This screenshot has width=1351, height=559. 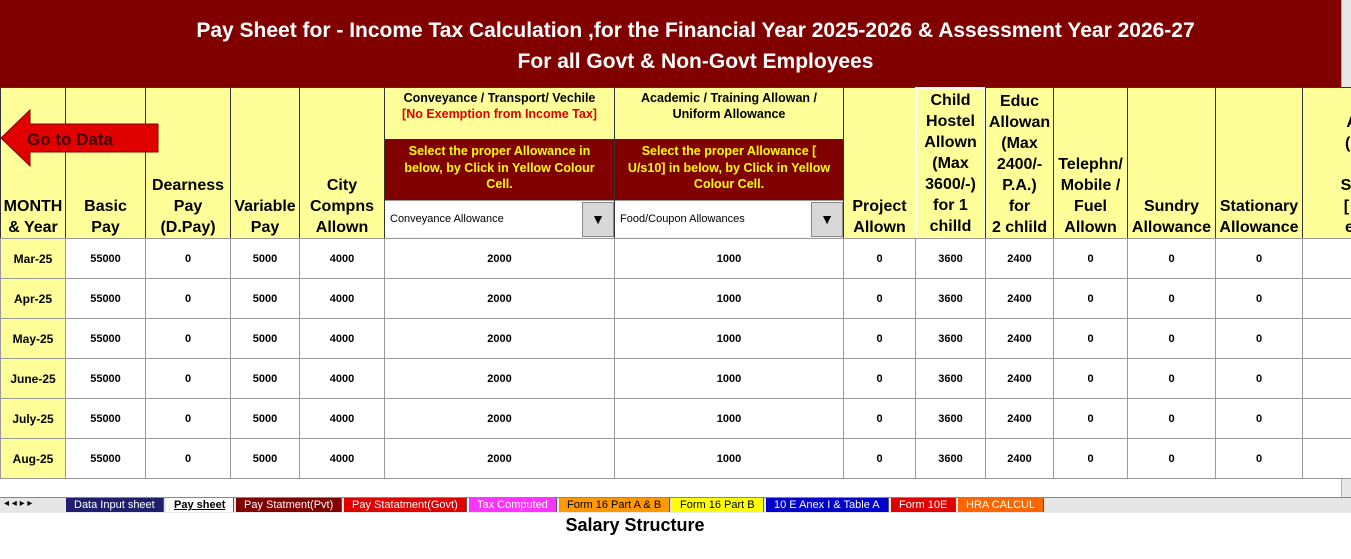 What do you see at coordinates (115, 505) in the screenshot?
I see `sheet-tab: Data Input sheet` at bounding box center [115, 505].